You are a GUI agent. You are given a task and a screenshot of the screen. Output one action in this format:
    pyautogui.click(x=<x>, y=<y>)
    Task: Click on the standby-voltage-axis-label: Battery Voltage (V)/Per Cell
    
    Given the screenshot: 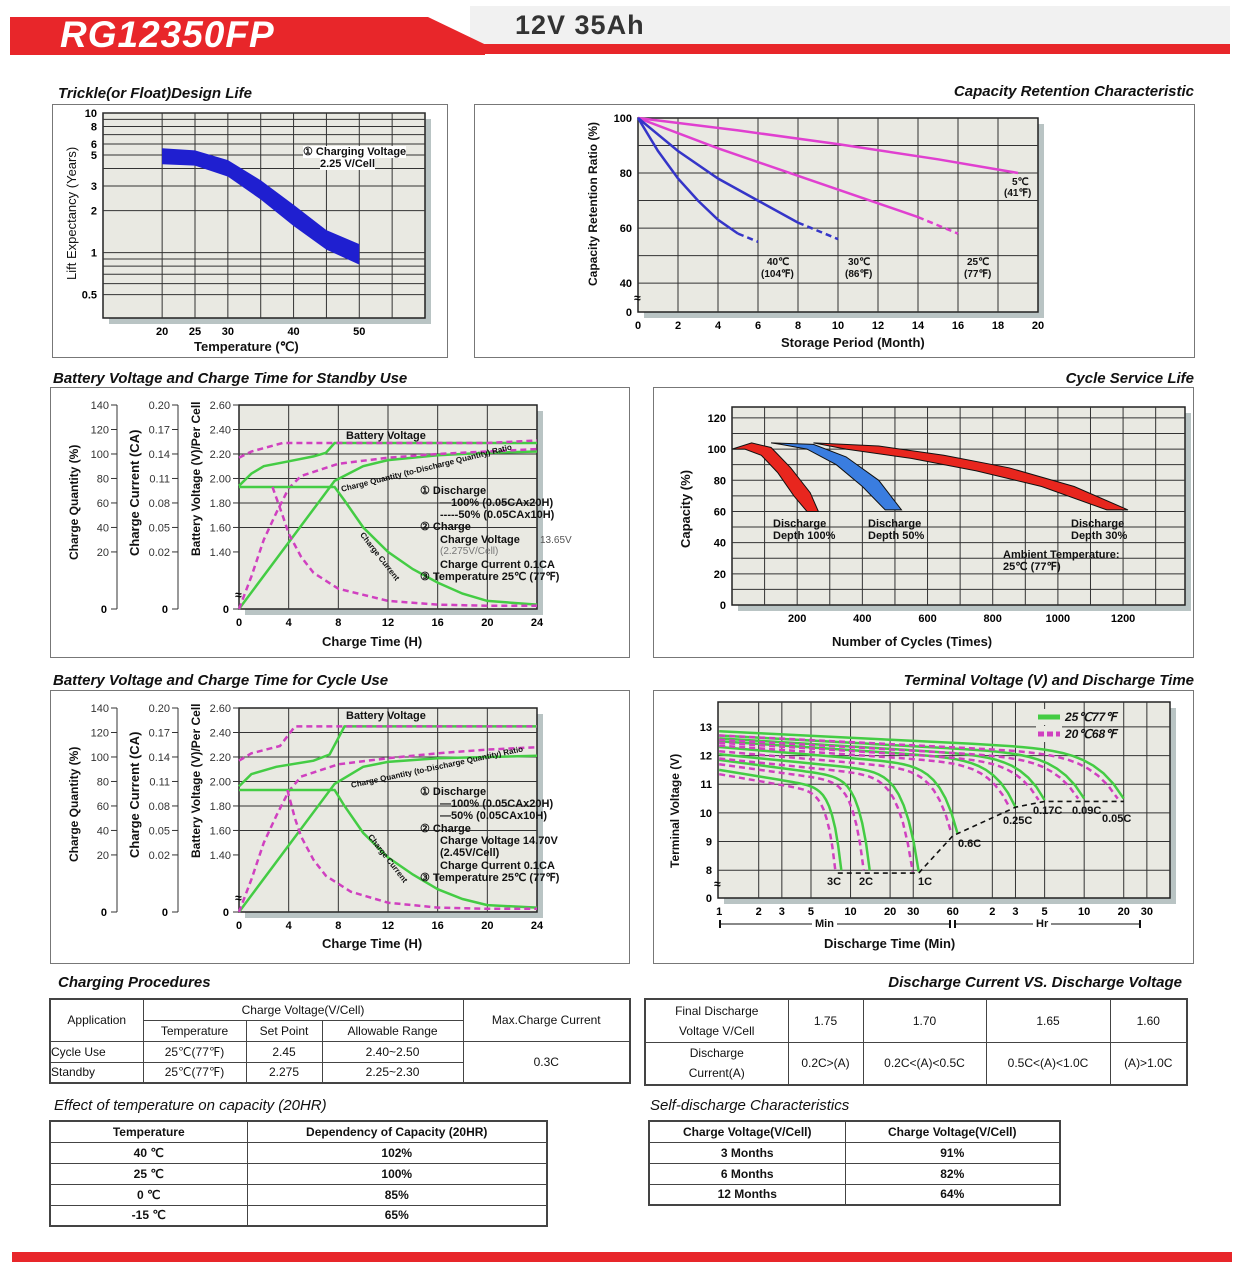 What is the action you would take?
    pyautogui.click(x=196, y=479)
    